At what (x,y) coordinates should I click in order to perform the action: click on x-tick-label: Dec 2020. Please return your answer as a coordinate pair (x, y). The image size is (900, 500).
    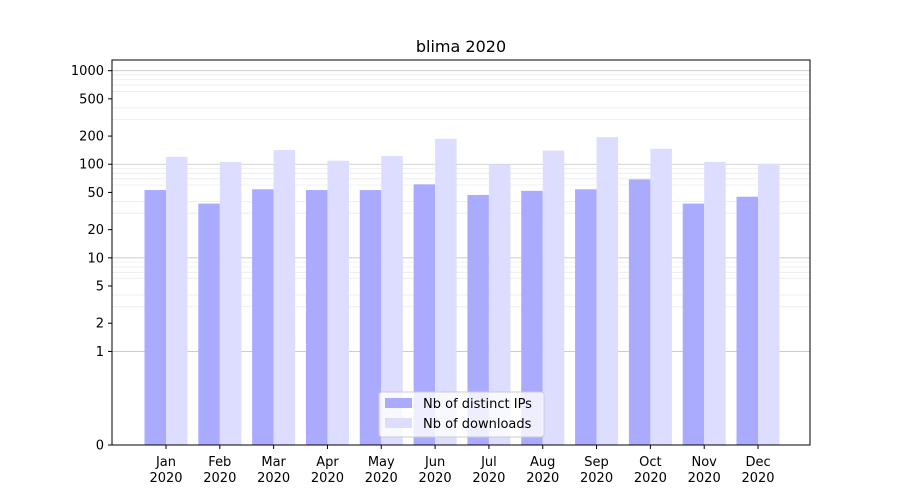
    Looking at the image, I should click on (757, 470).